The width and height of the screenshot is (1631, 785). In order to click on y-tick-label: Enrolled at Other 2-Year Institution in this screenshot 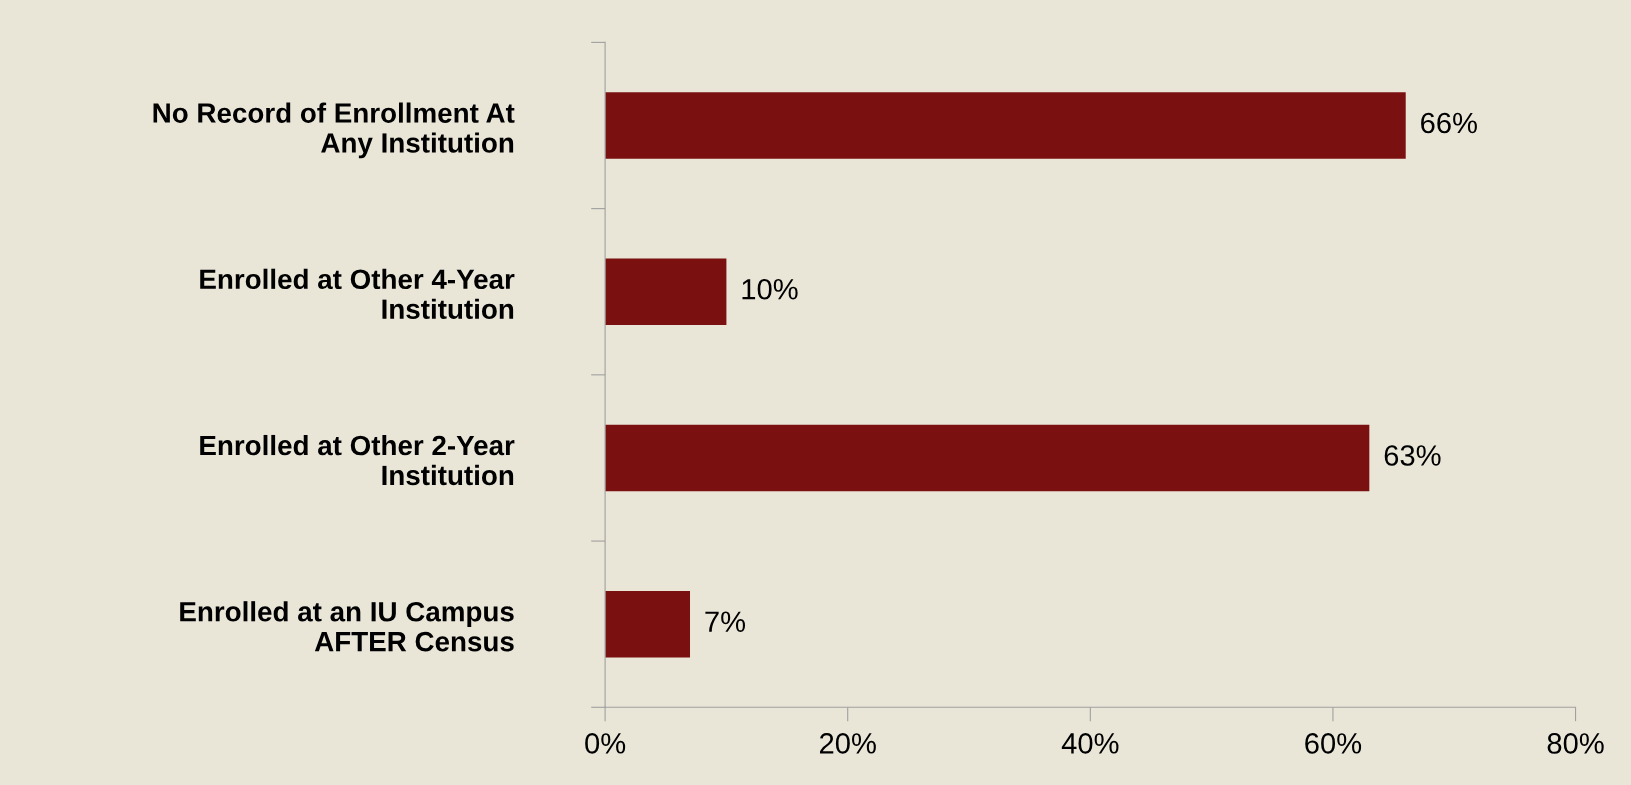, I will do `click(357, 460)`.